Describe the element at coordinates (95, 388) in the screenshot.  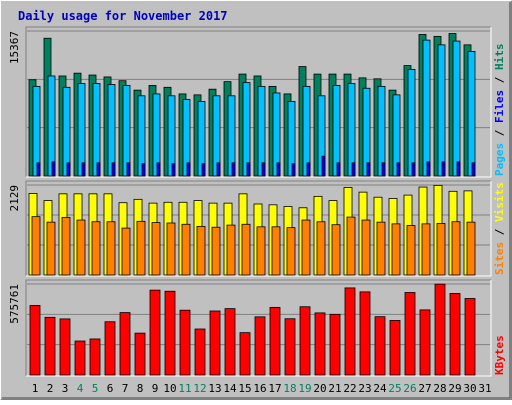
I see `x-tick-label: 5` at that location.